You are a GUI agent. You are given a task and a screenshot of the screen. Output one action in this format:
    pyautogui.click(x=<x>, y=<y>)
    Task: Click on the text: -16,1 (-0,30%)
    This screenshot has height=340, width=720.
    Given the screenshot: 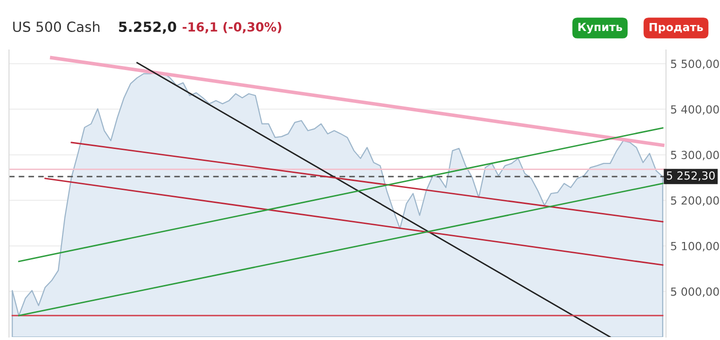 What is the action you would take?
    pyautogui.click(x=232, y=28)
    